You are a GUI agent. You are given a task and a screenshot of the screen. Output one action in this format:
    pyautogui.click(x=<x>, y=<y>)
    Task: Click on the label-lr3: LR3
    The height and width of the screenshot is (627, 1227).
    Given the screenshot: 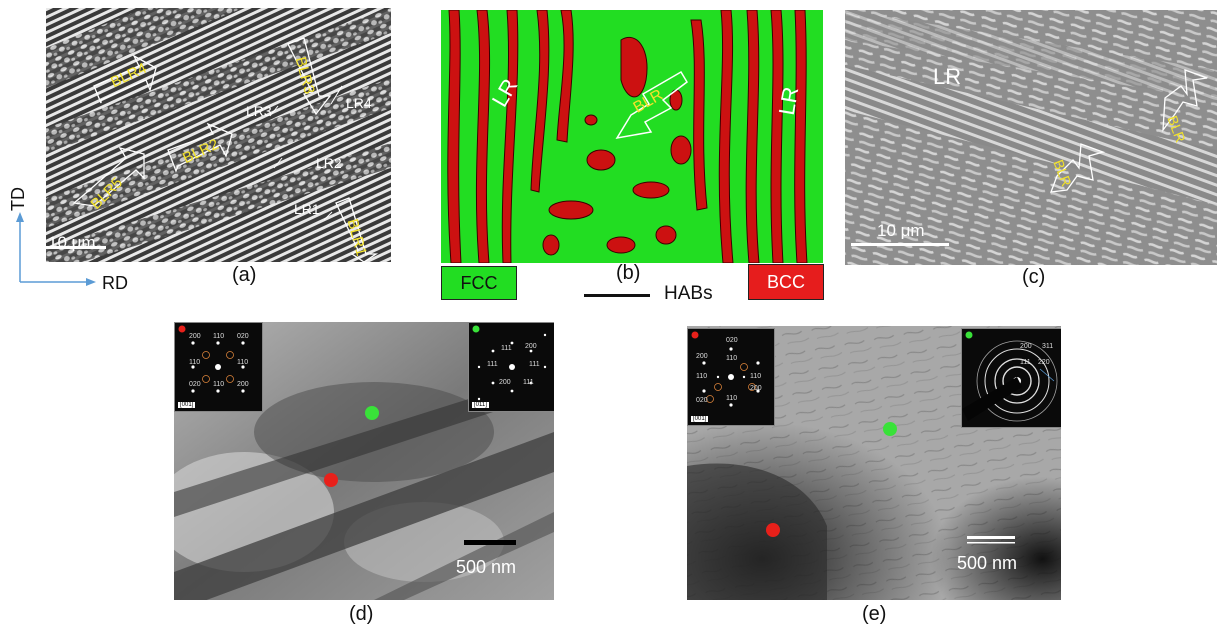 What is the action you would take?
    pyautogui.click(x=259, y=111)
    